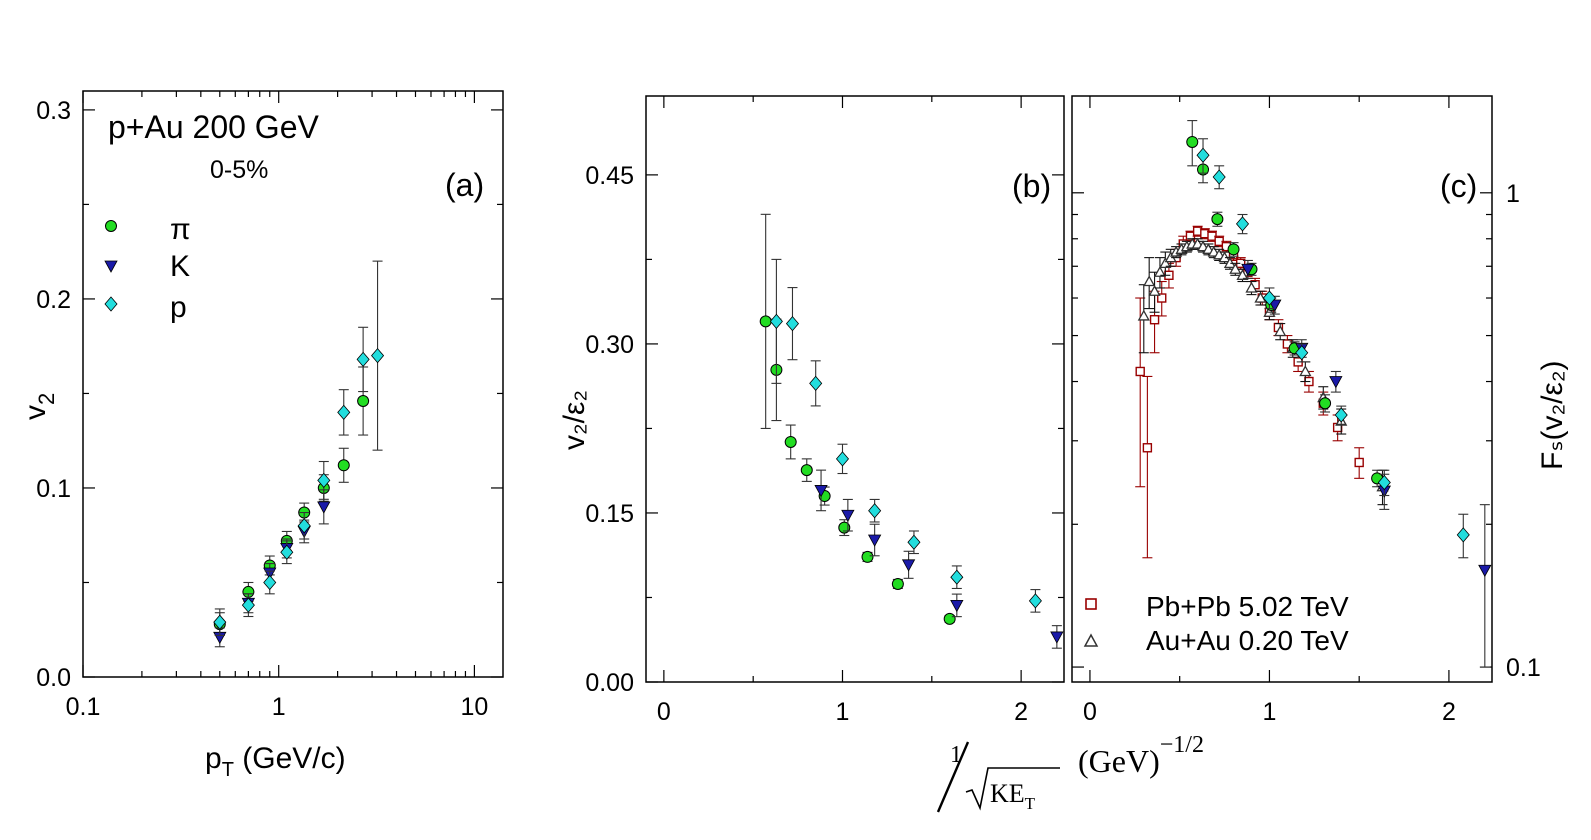 This screenshot has width=1591, height=840. What do you see at coordinates (1021, 712) in the screenshot?
I see `b-xtick-label: 2` at bounding box center [1021, 712].